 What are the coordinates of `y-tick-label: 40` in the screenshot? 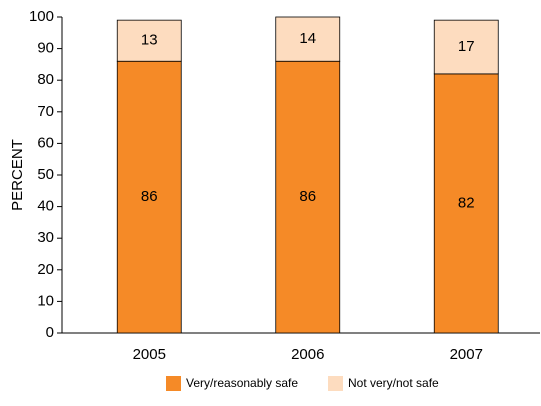 It's located at (45, 206).